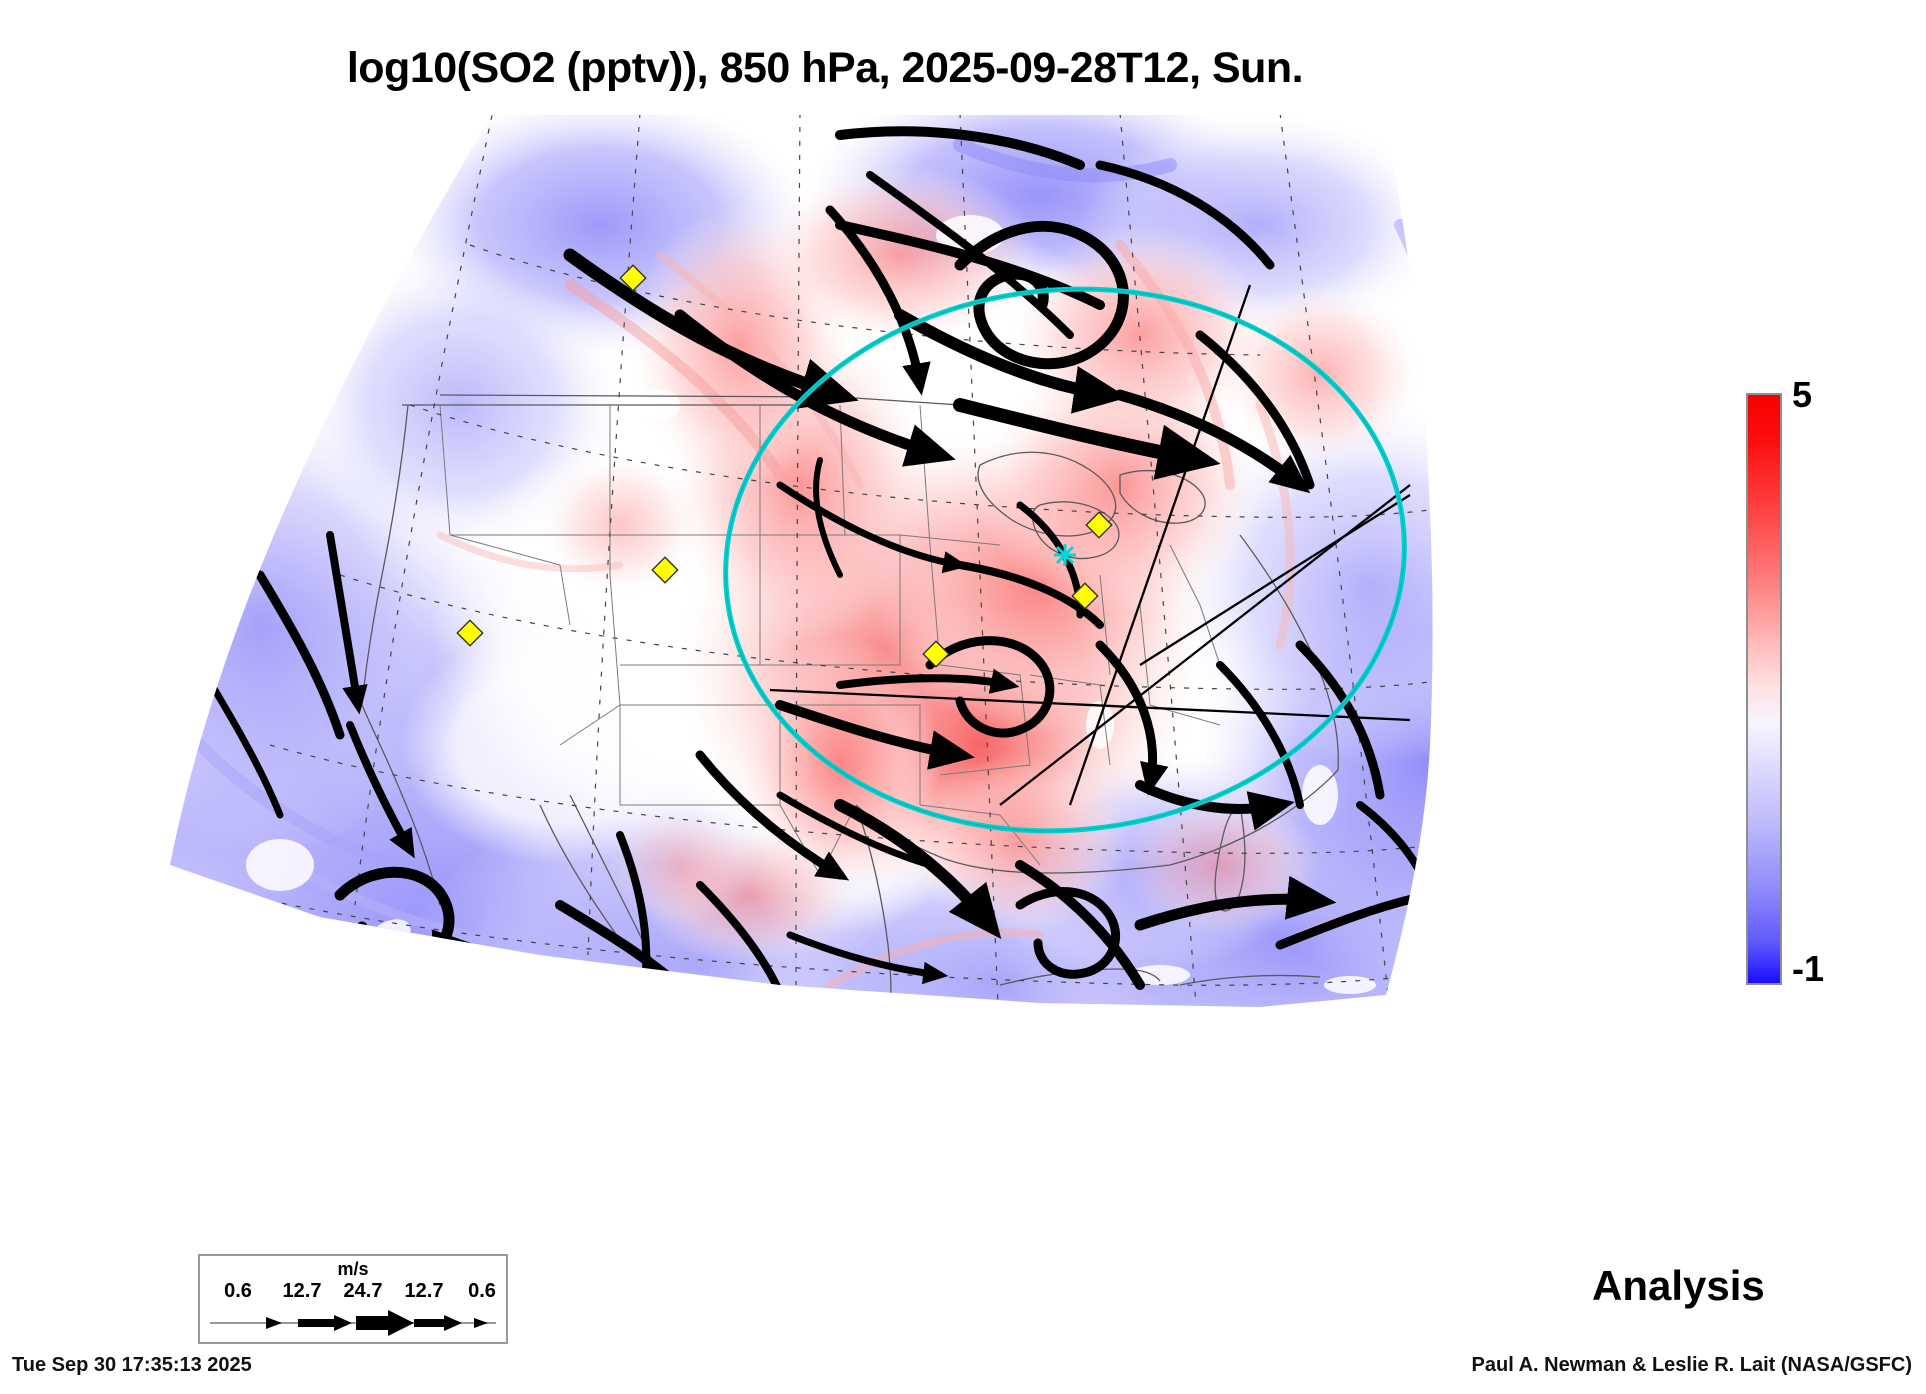 This screenshot has width=1926, height=1394. I want to click on colorbar-min-label: -1, so click(1808, 968).